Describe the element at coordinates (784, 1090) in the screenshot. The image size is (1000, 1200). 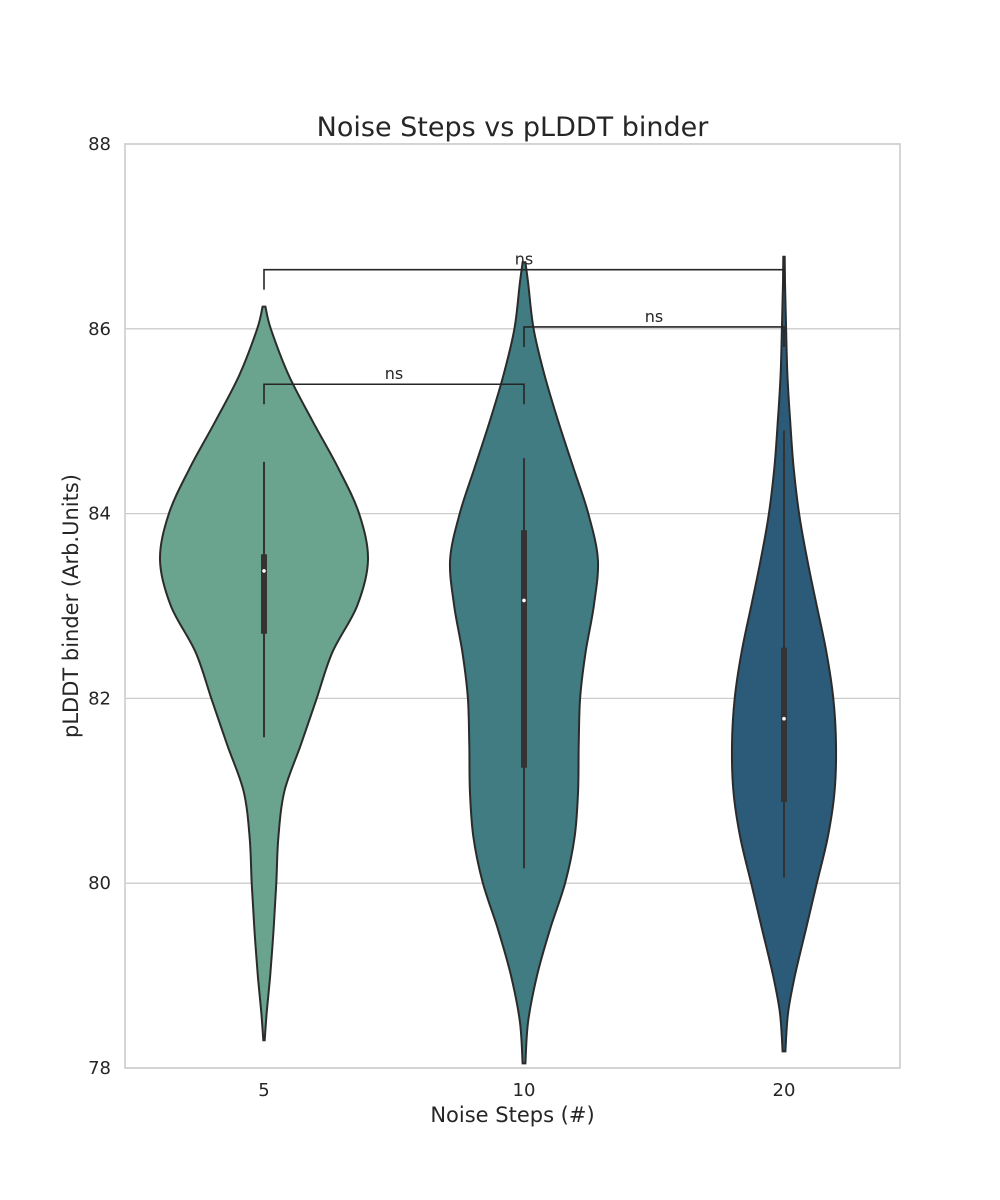
I see `x-tick-label: 20` at that location.